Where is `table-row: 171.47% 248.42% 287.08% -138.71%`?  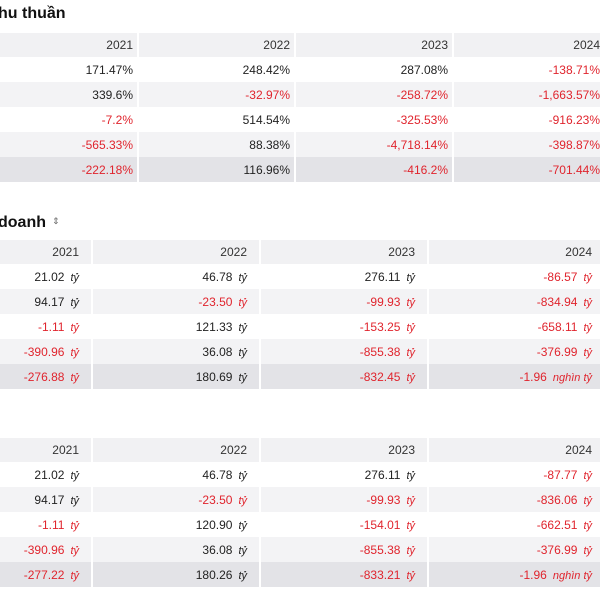 table-row: 171.47% 248.42% 287.08% -138.71% is located at coordinates (300, 69).